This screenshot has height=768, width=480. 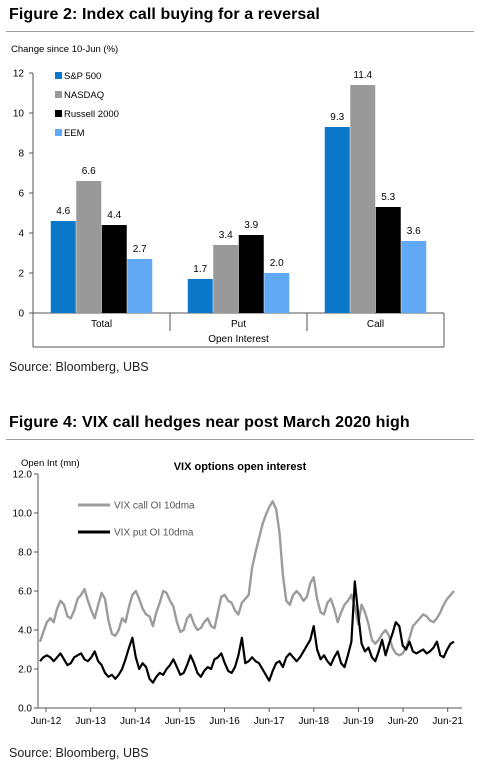 What do you see at coordinates (238, 324) in the screenshot?
I see `category-label: Put` at bounding box center [238, 324].